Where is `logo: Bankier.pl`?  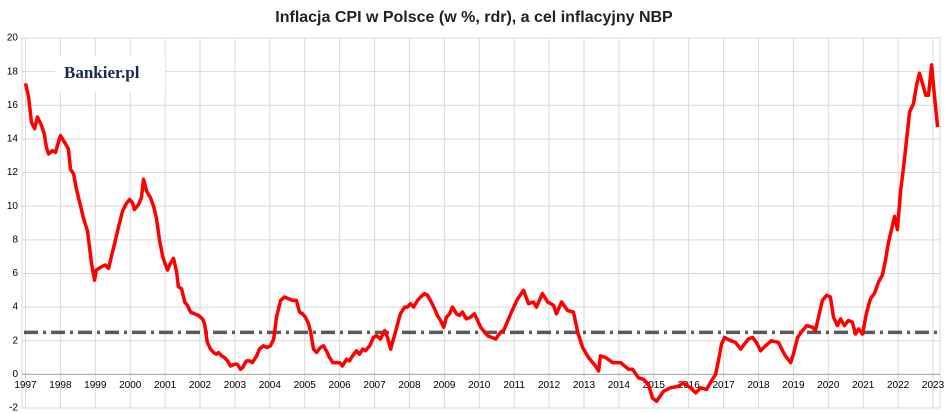 logo: Bankier.pl is located at coordinates (102, 72).